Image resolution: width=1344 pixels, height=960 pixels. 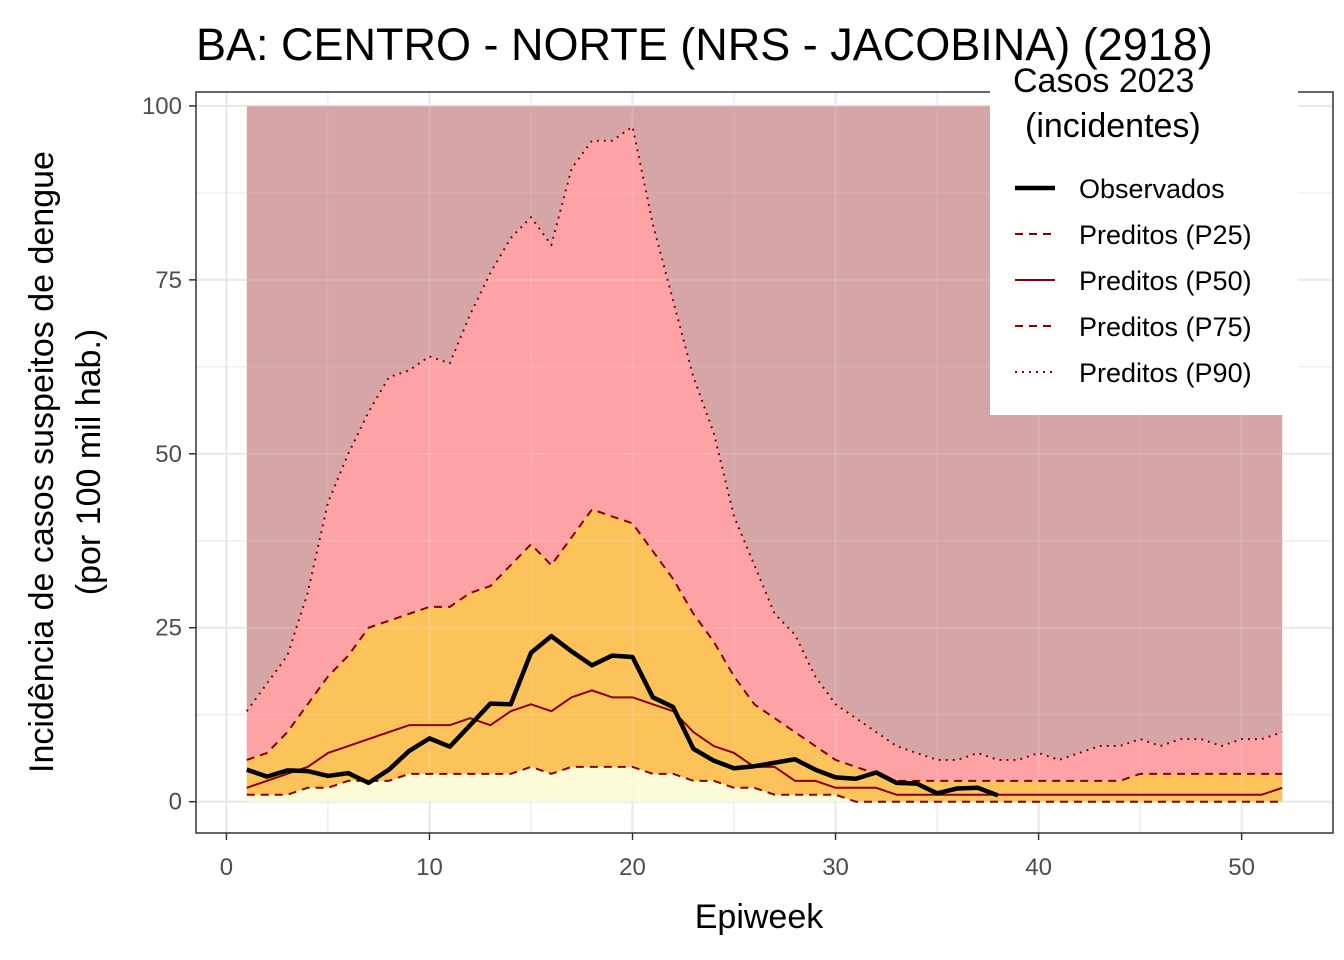 I want to click on y-axis-title-line2: (por 100 mil hab.), so click(x=89, y=462).